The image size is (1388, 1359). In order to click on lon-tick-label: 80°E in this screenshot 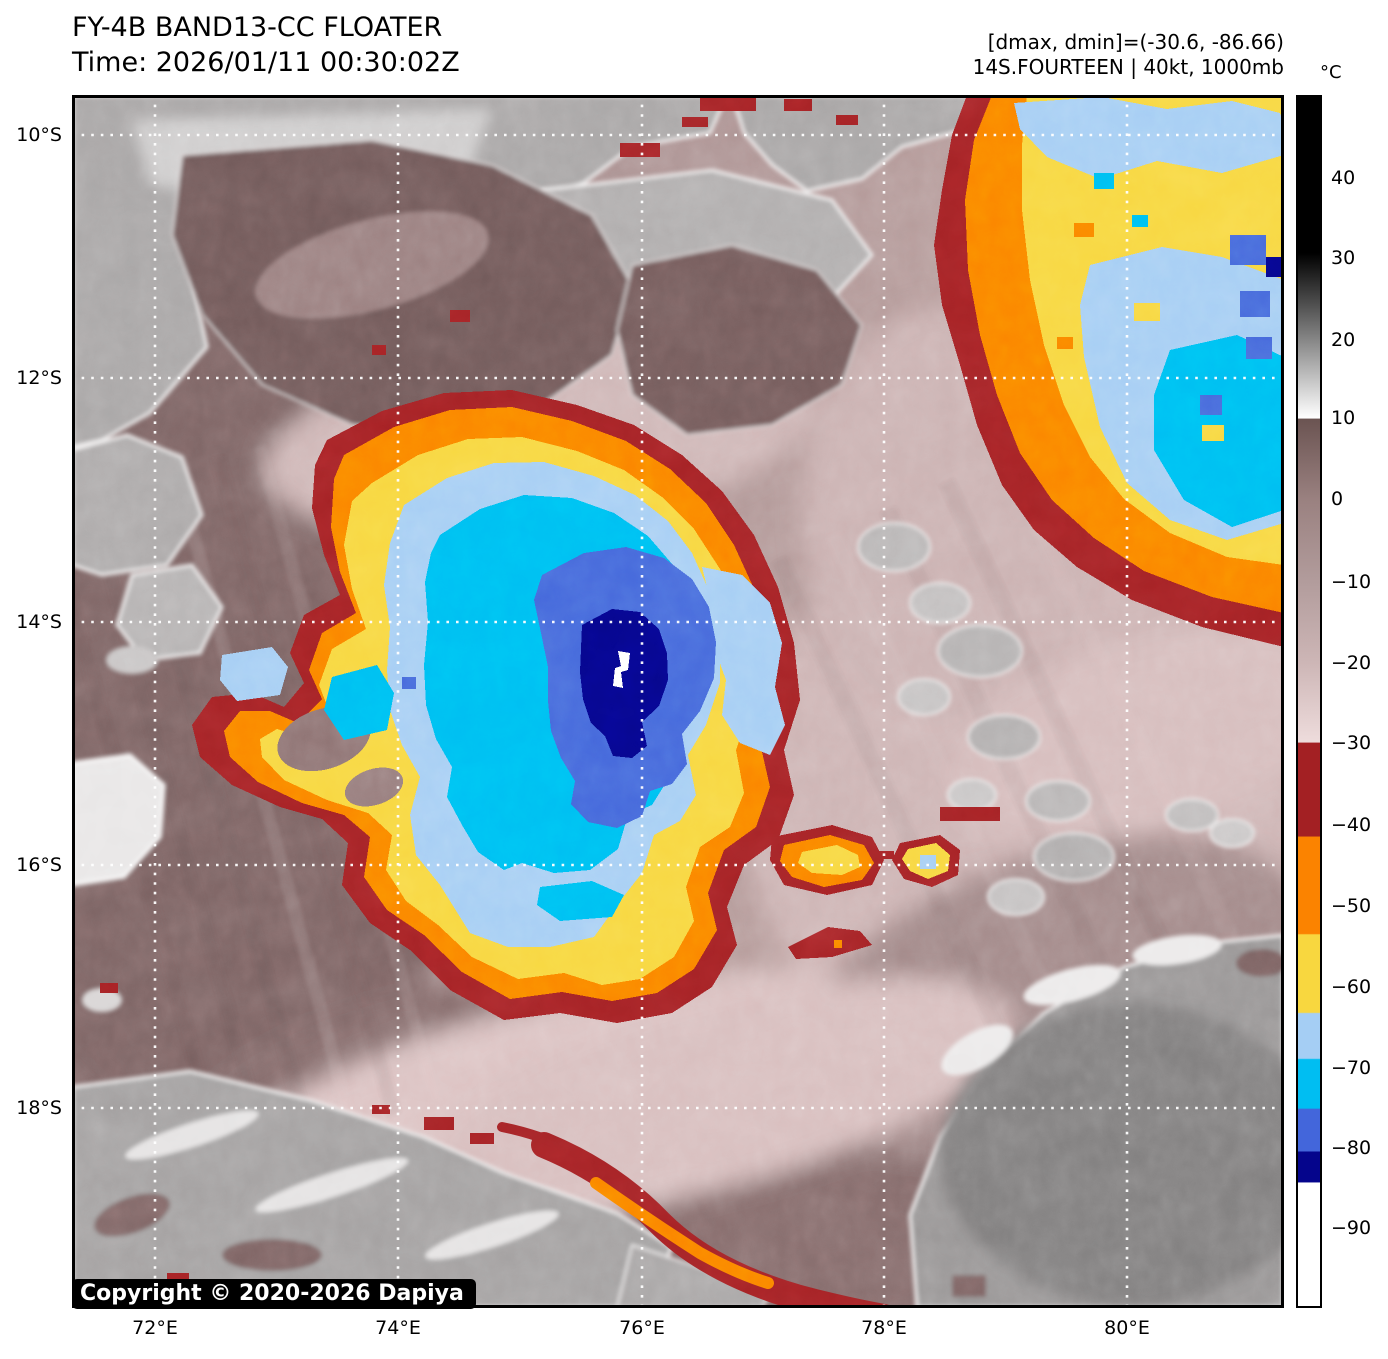, I will do `click(1127, 1328)`.